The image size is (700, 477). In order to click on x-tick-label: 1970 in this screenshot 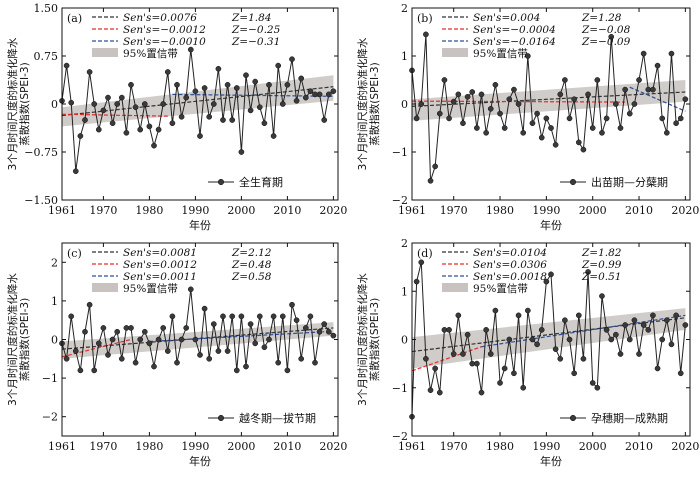, I will do `click(454, 446)`.